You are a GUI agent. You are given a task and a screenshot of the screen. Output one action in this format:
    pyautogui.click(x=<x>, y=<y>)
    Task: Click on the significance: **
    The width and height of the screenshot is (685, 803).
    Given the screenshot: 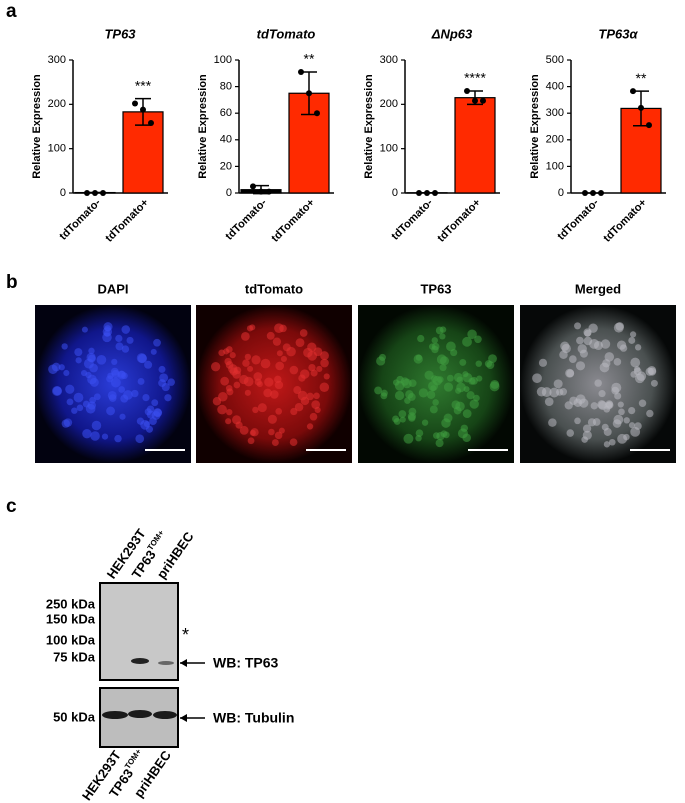 What is the action you would take?
    pyautogui.click(x=641, y=78)
    